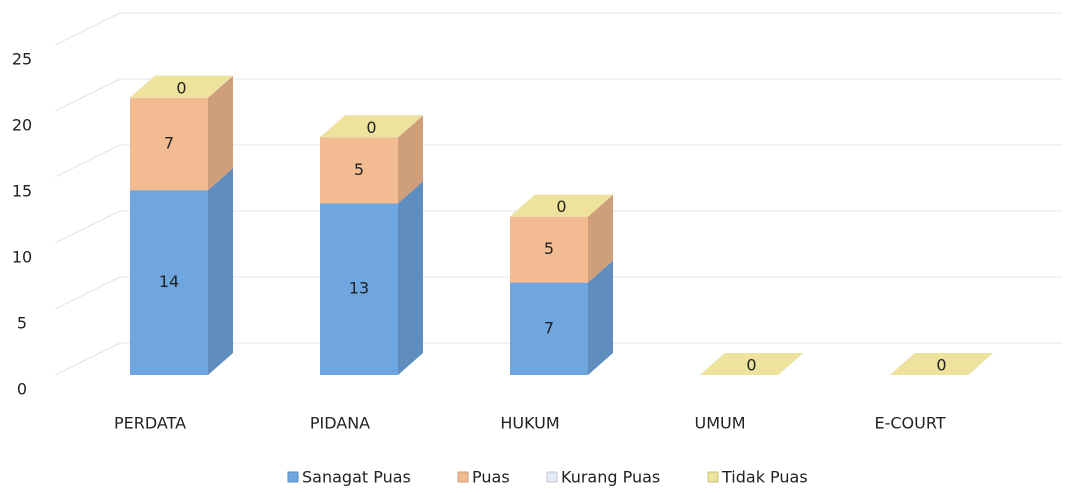 Image resolution: width=1066 pixels, height=493 pixels. What do you see at coordinates (22, 59) in the screenshot?
I see `y-tick-label: 25` at bounding box center [22, 59].